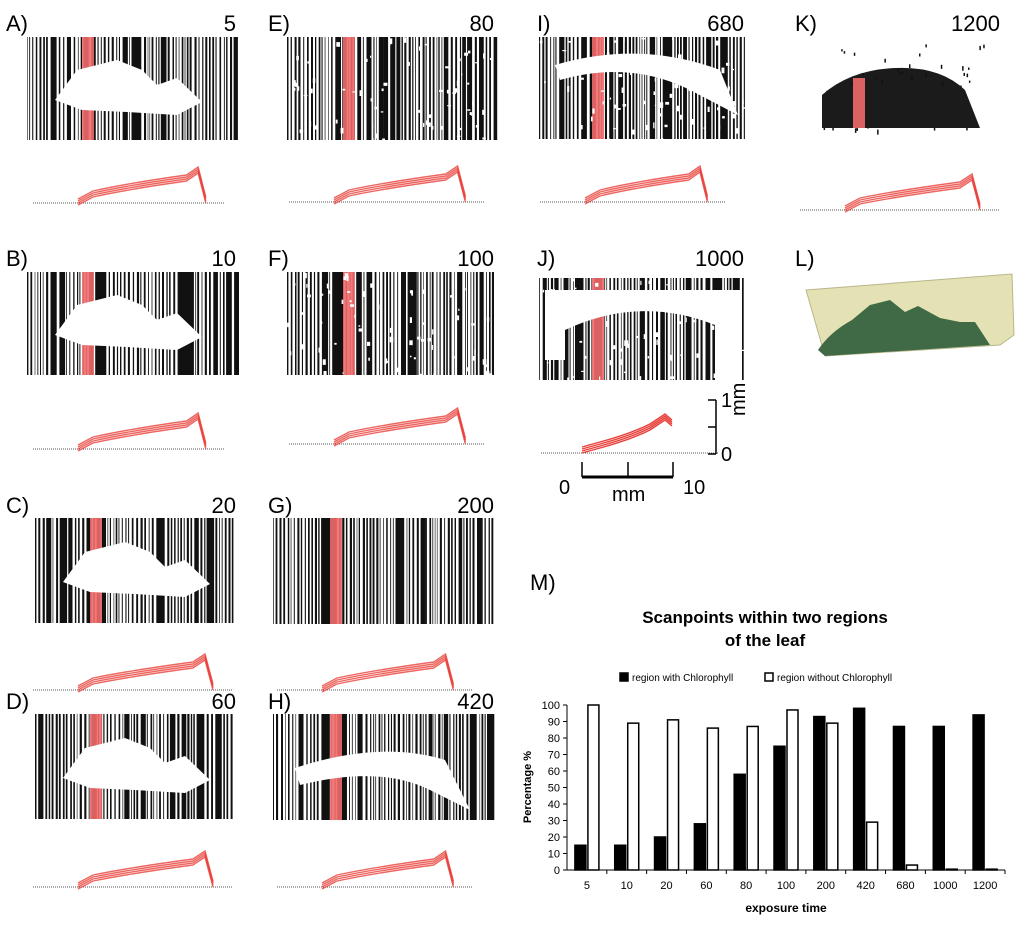 This screenshot has width=1024, height=933. I want to click on y-tick-label: 0, so click(557, 871).